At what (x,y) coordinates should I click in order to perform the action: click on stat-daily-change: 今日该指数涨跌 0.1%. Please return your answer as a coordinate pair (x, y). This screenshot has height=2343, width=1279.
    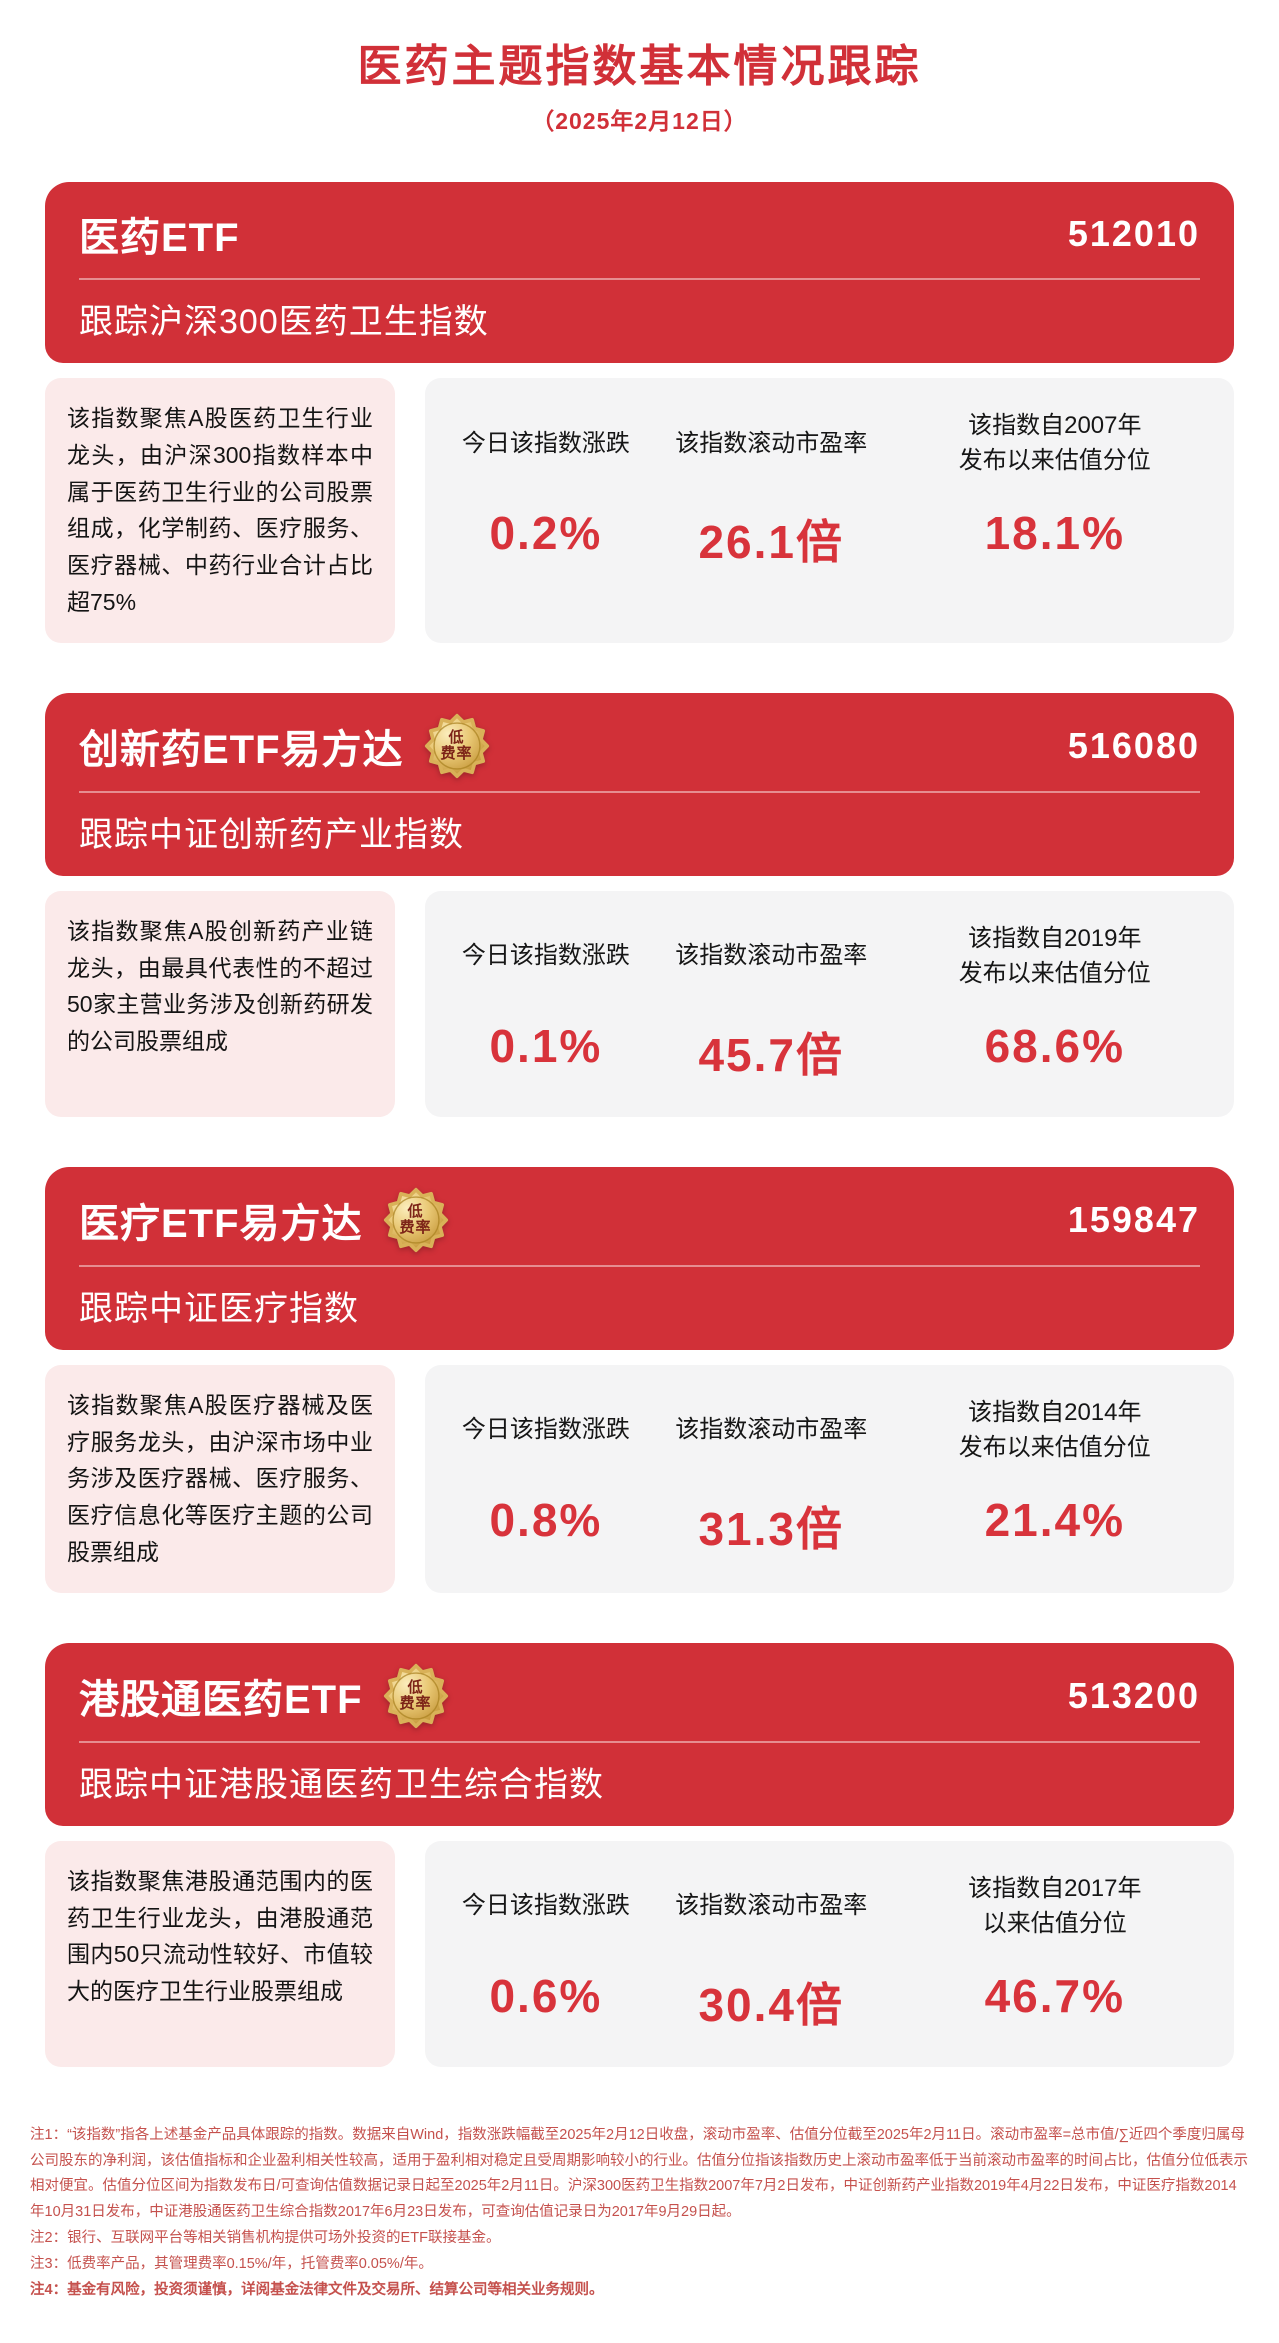
    Looking at the image, I should click on (546, 1003).